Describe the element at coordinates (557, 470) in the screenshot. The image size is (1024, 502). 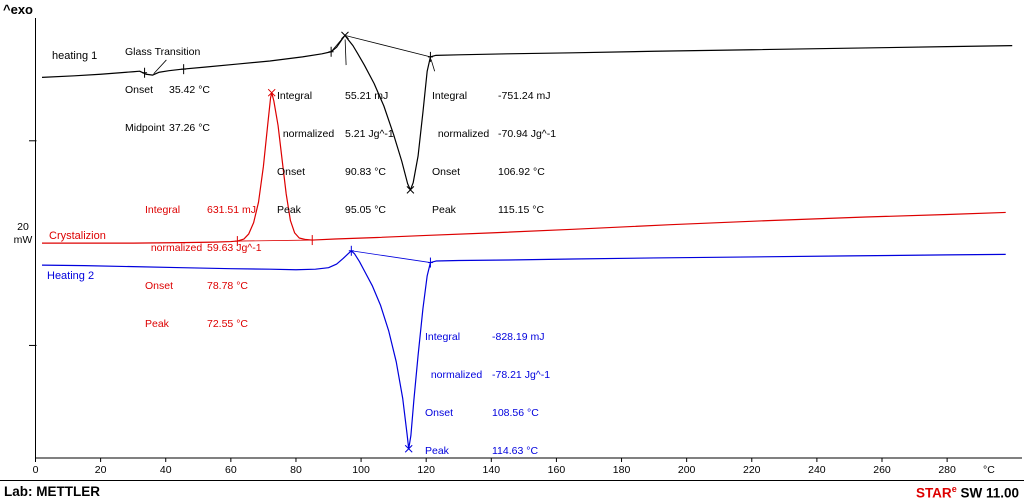
I see `x-tick-label: 160` at that location.